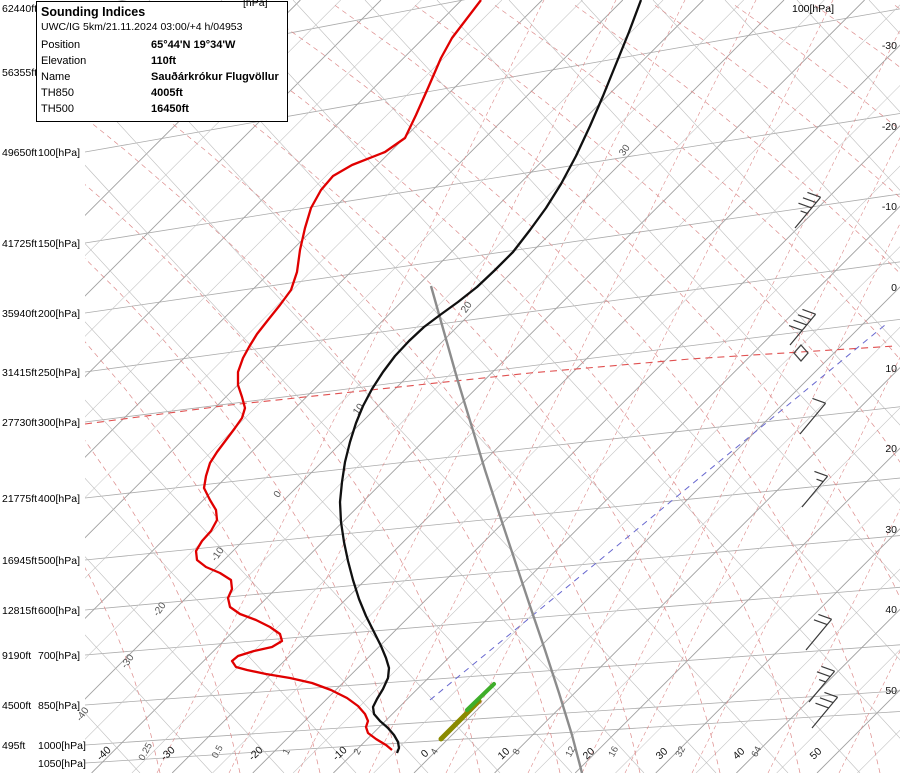 The image size is (900, 773). I want to click on row-value: Sauðárkrókur Flugvöllur, so click(215, 77).